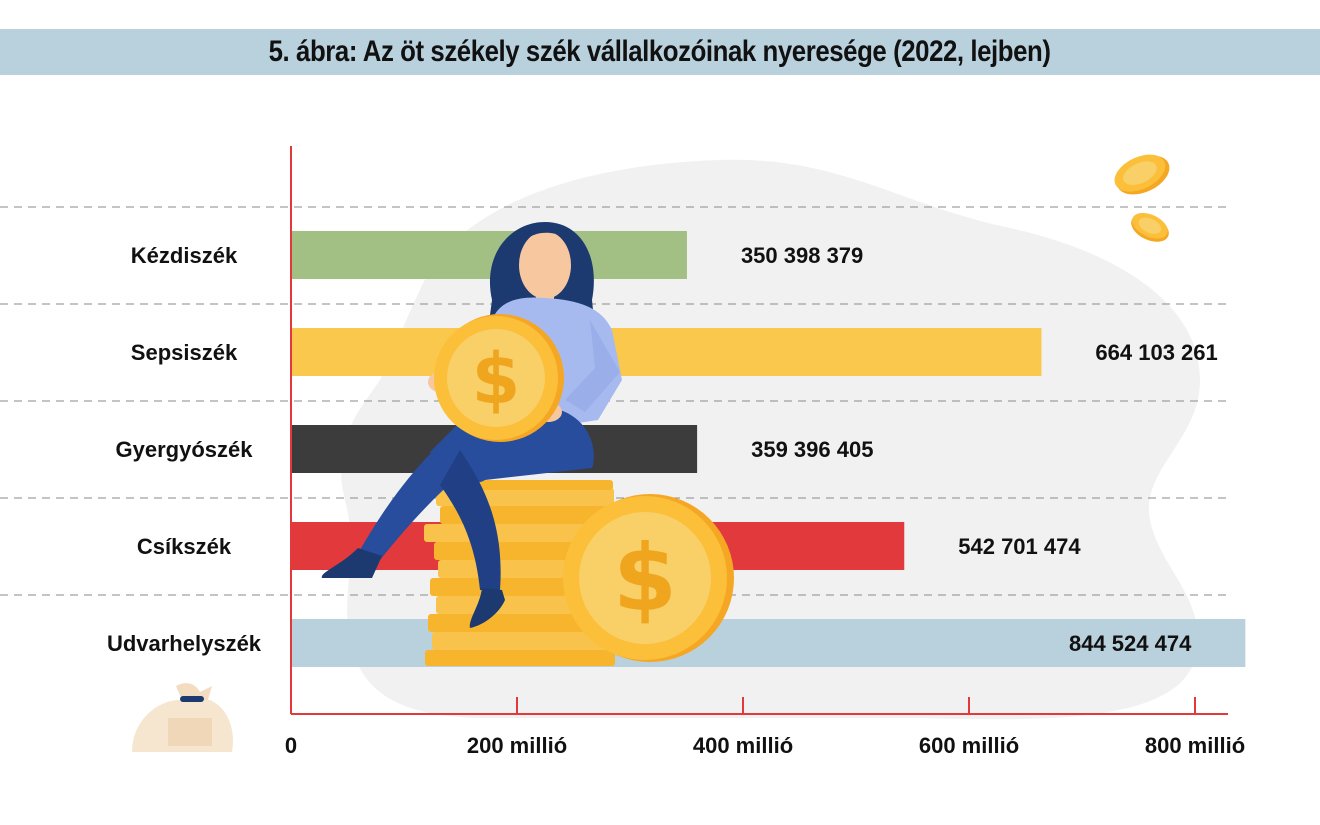  What do you see at coordinates (1156, 352) in the screenshot?
I see `value-label: 664 103 261` at bounding box center [1156, 352].